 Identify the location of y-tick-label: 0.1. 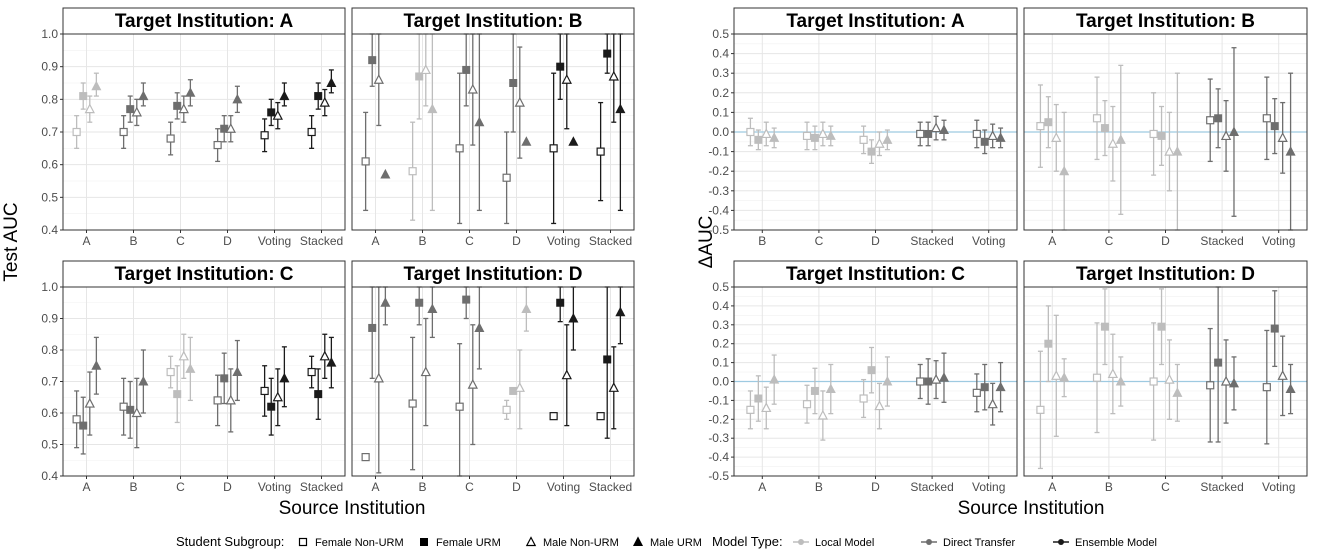
(720, 363).